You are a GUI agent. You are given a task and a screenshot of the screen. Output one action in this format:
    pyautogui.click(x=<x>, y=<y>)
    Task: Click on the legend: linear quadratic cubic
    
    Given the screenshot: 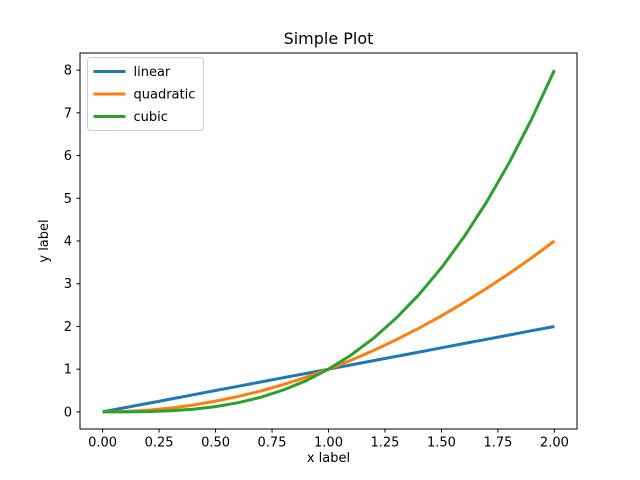 What is the action you would take?
    pyautogui.click(x=145, y=94)
    